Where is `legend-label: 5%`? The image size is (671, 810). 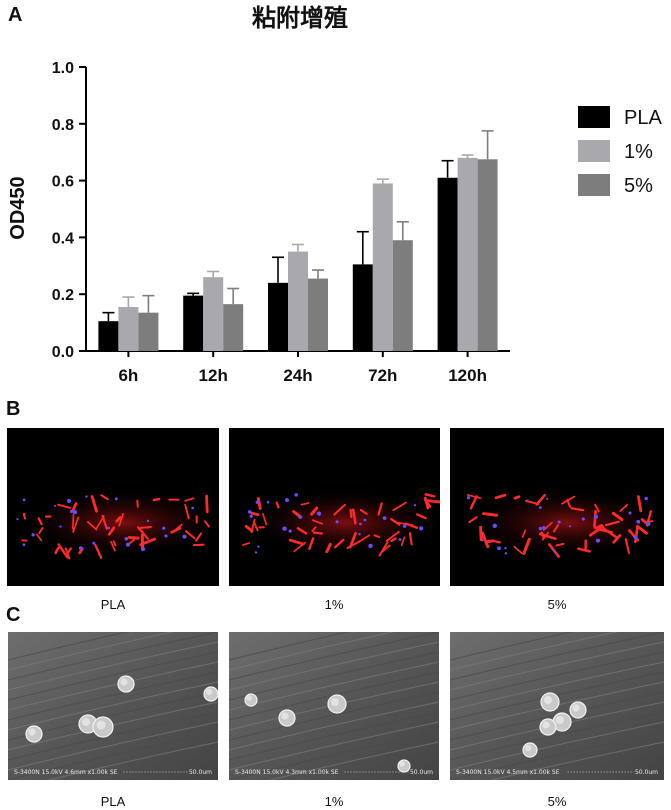 legend-label: 5% is located at coordinates (638, 186).